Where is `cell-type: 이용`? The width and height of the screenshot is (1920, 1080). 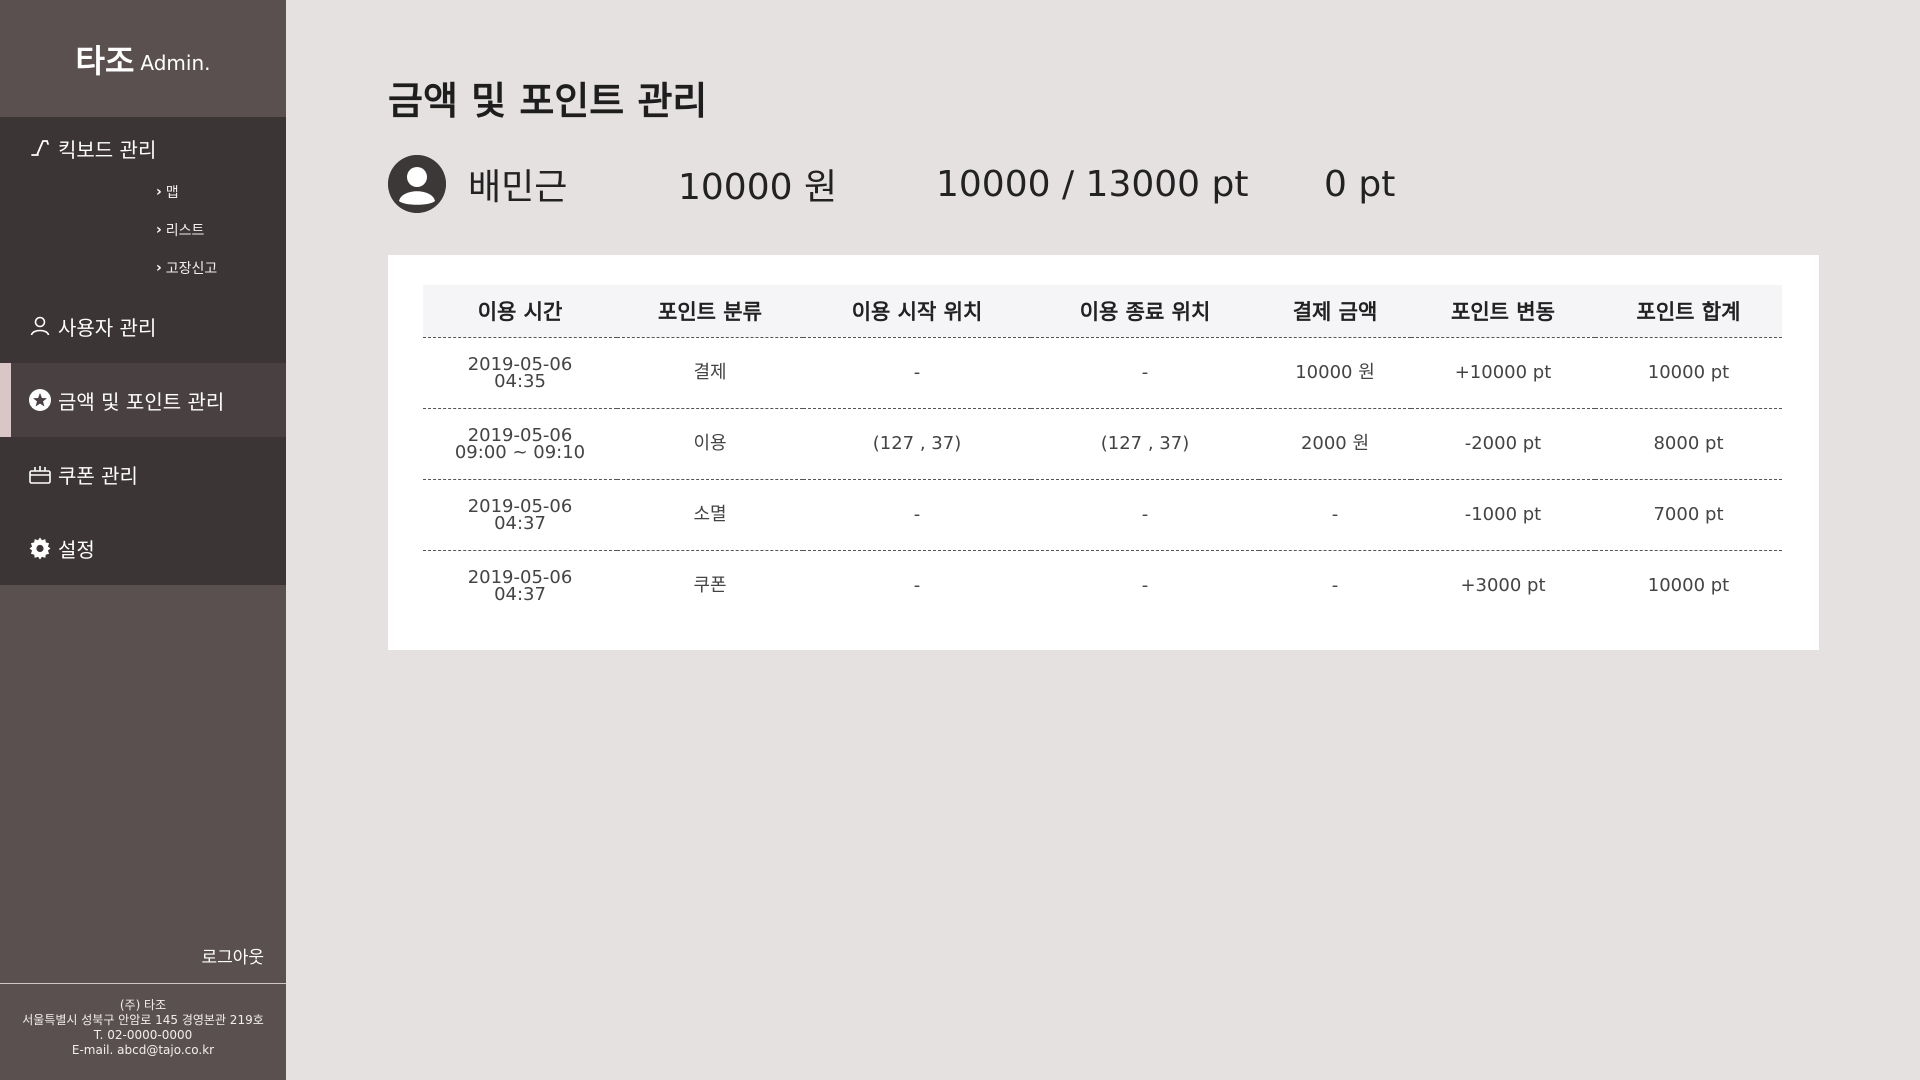
cell-type: 이용 is located at coordinates (710, 444).